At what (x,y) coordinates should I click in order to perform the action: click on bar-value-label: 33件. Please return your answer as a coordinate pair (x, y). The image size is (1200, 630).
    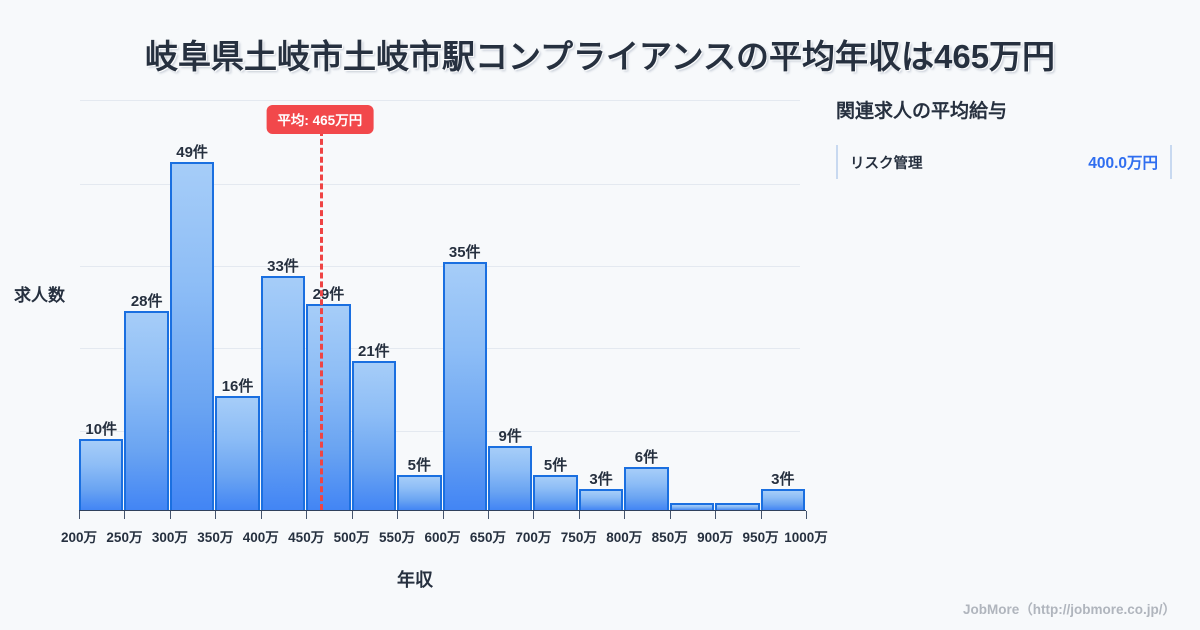
    Looking at the image, I should click on (283, 266).